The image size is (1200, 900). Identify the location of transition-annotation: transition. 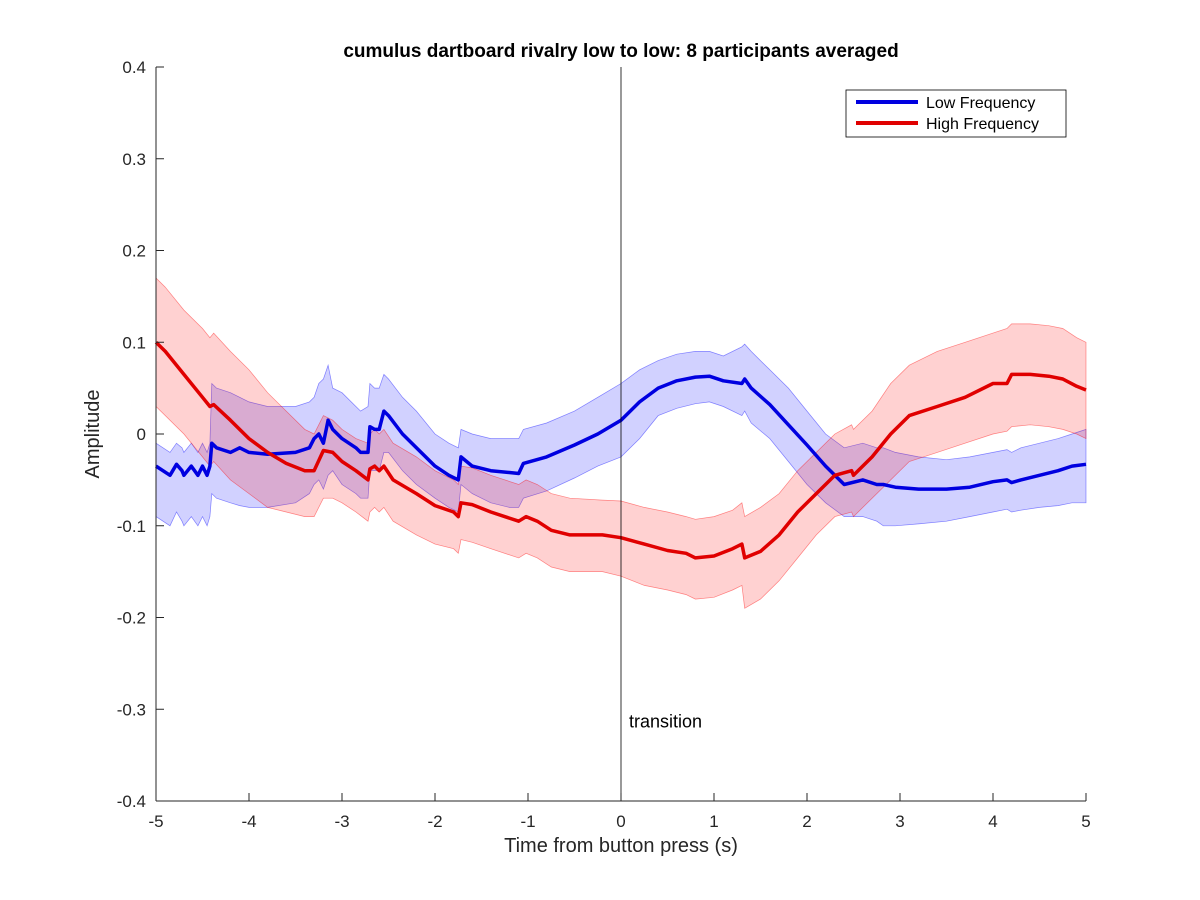
(665, 722).